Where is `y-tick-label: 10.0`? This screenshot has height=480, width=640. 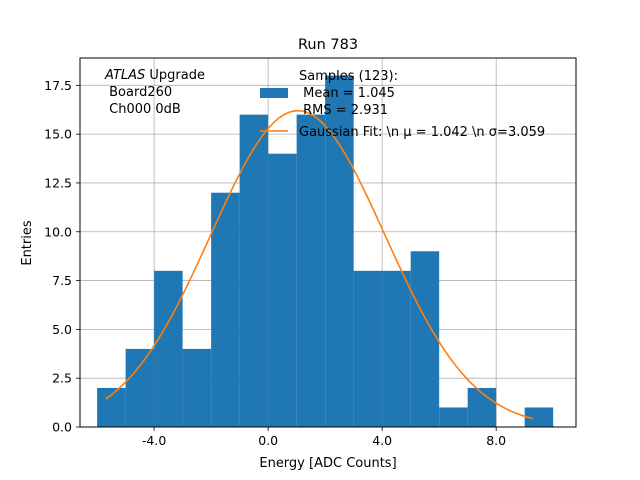
y-tick-label: 10.0 is located at coordinates (58, 231).